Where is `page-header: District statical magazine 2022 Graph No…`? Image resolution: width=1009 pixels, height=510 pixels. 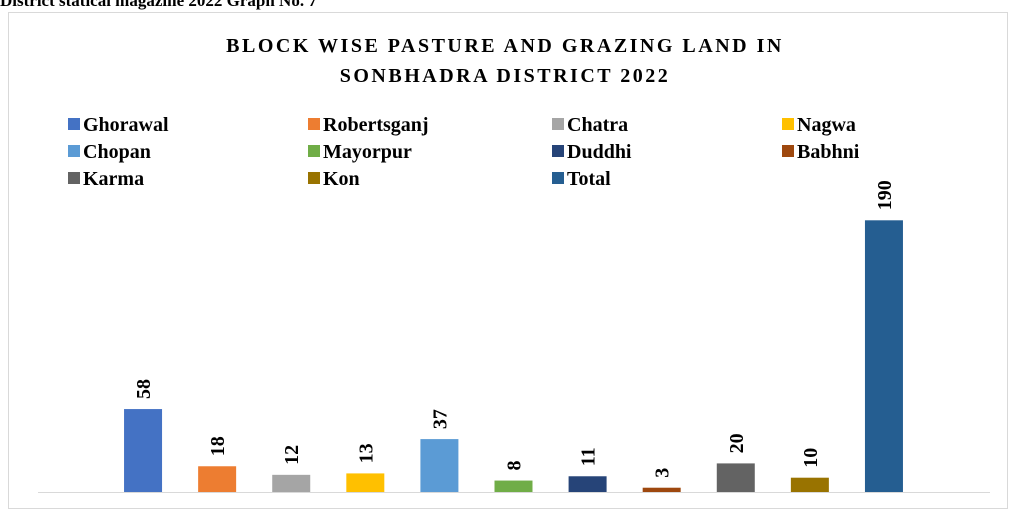
page-header: District statical magazine 2022 Graph No… is located at coordinates (158, 5).